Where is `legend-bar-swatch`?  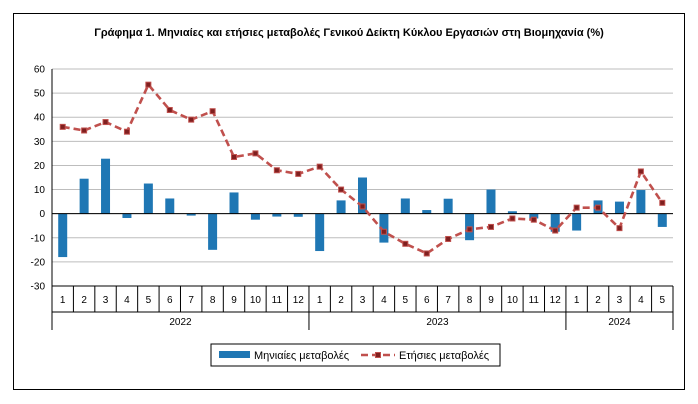 legend-bar-swatch is located at coordinates (234, 354).